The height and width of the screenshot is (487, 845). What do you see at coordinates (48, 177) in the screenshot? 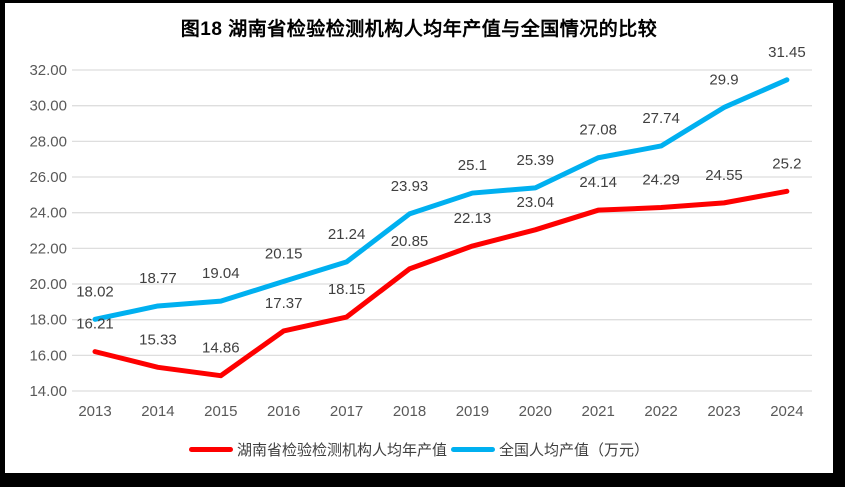
I see `y-axis-tick-label: 26.00` at bounding box center [48, 177].